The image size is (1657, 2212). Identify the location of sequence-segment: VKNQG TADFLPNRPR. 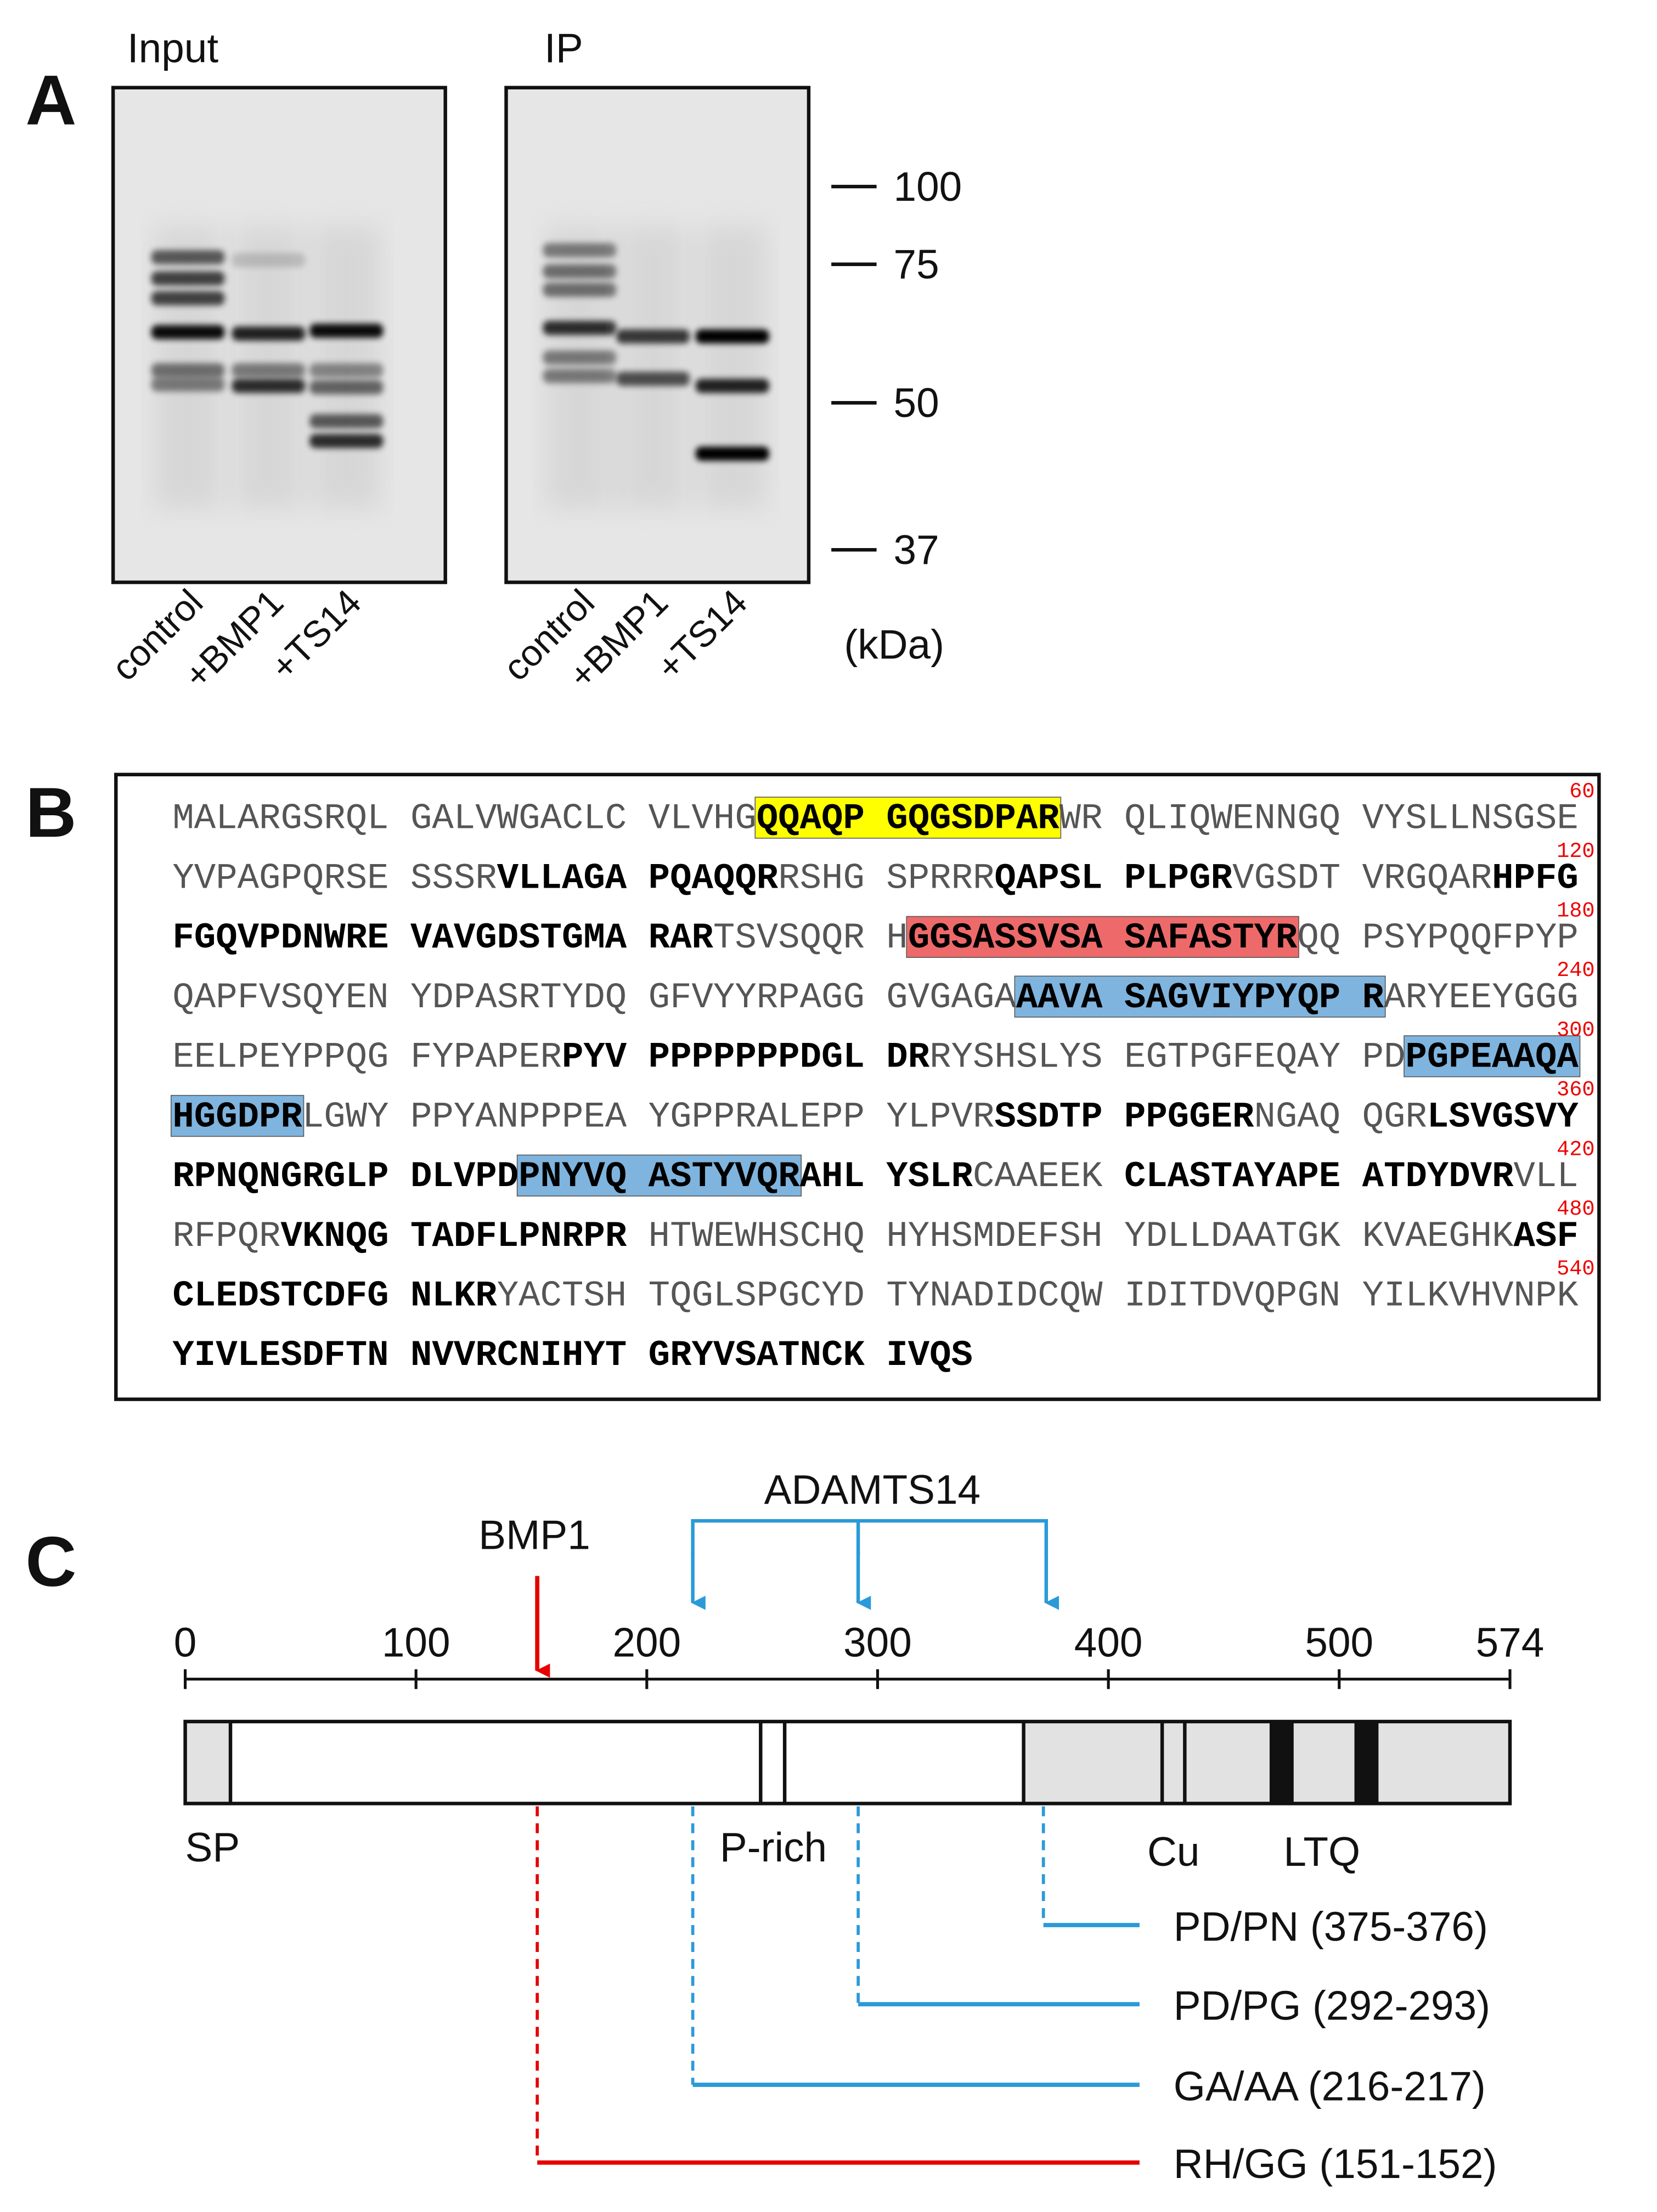
(453, 1236).